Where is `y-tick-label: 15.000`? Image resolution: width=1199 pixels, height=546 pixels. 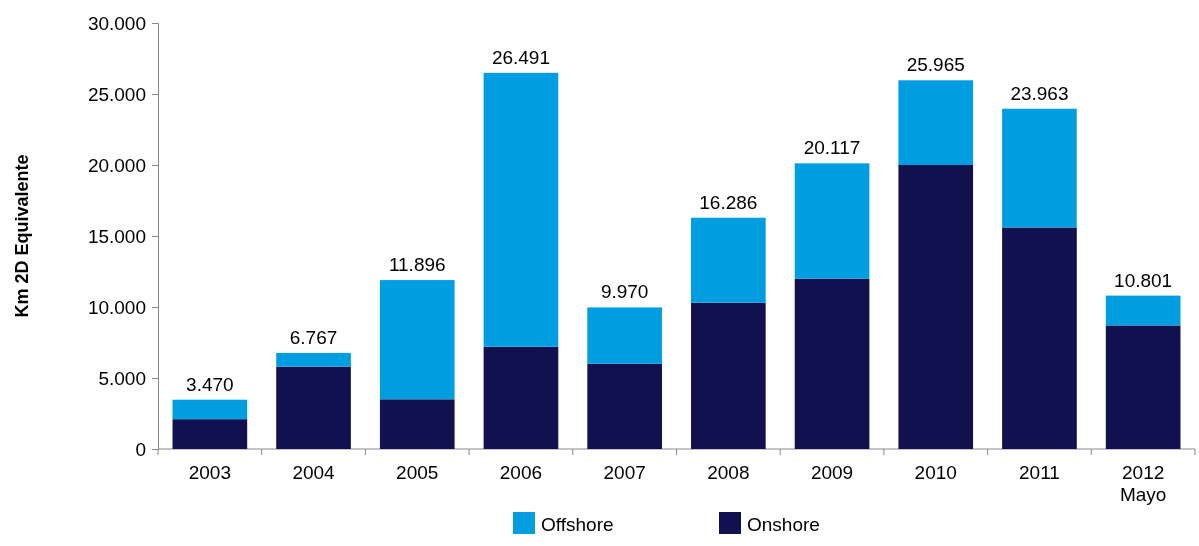
y-tick-label: 15.000 is located at coordinates (116, 236).